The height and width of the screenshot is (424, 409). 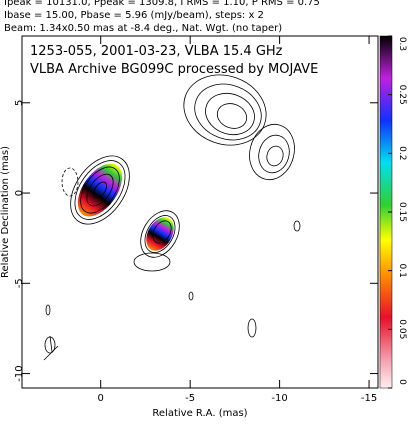 What do you see at coordinates (402, 44) in the screenshot?
I see `colorbar-tick-label: 0.3` at bounding box center [402, 44].